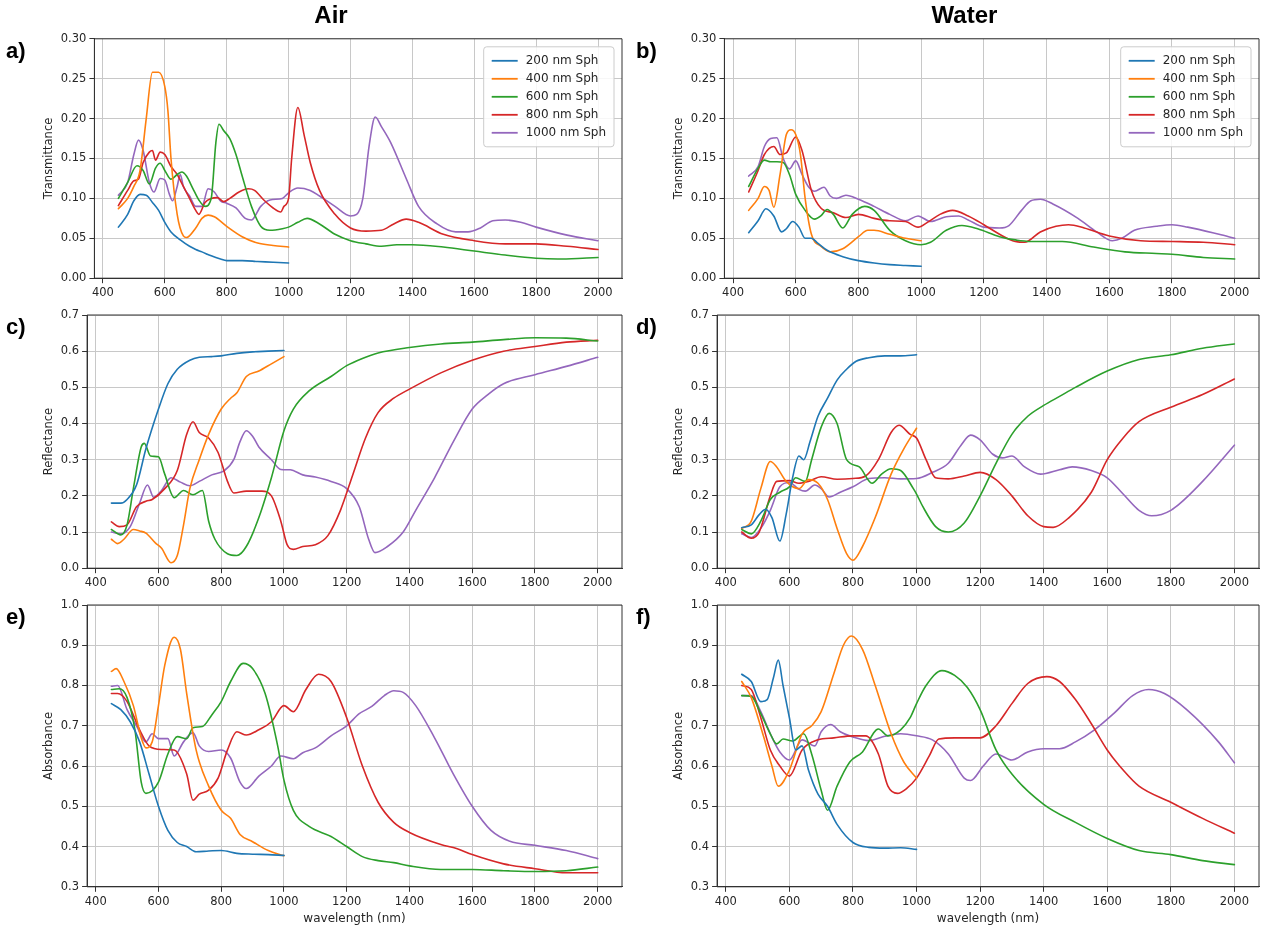 Image resolution: width=1267 pixels, height=928 pixels. What do you see at coordinates (700, 644) in the screenshot?
I see `y-tick-label: 0.9` at bounding box center [700, 644].